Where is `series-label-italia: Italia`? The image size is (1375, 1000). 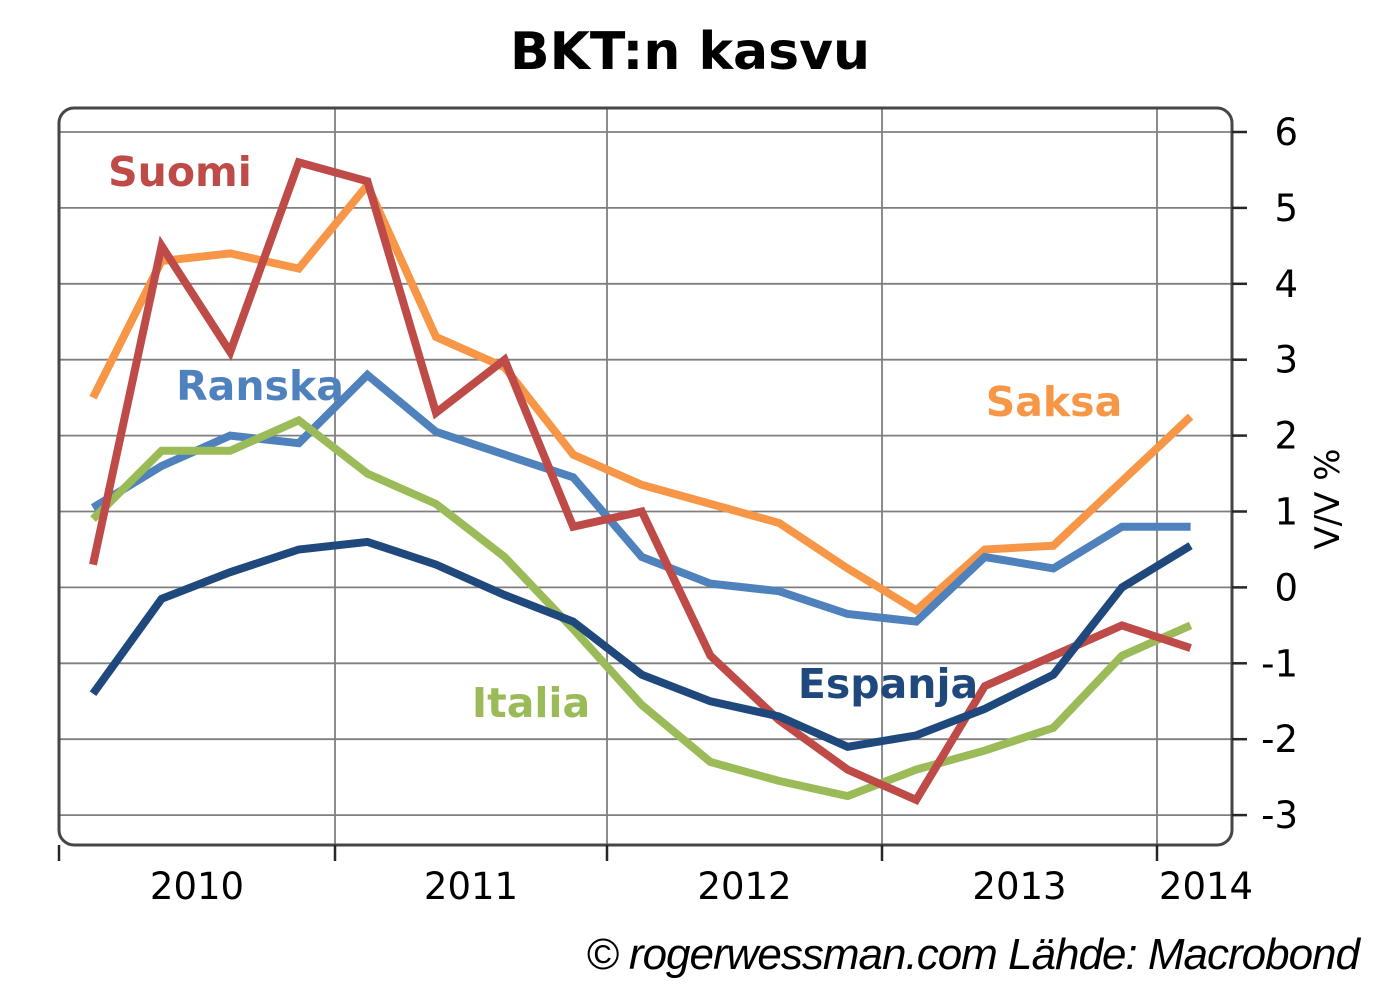 series-label-italia: Italia is located at coordinates (531, 703).